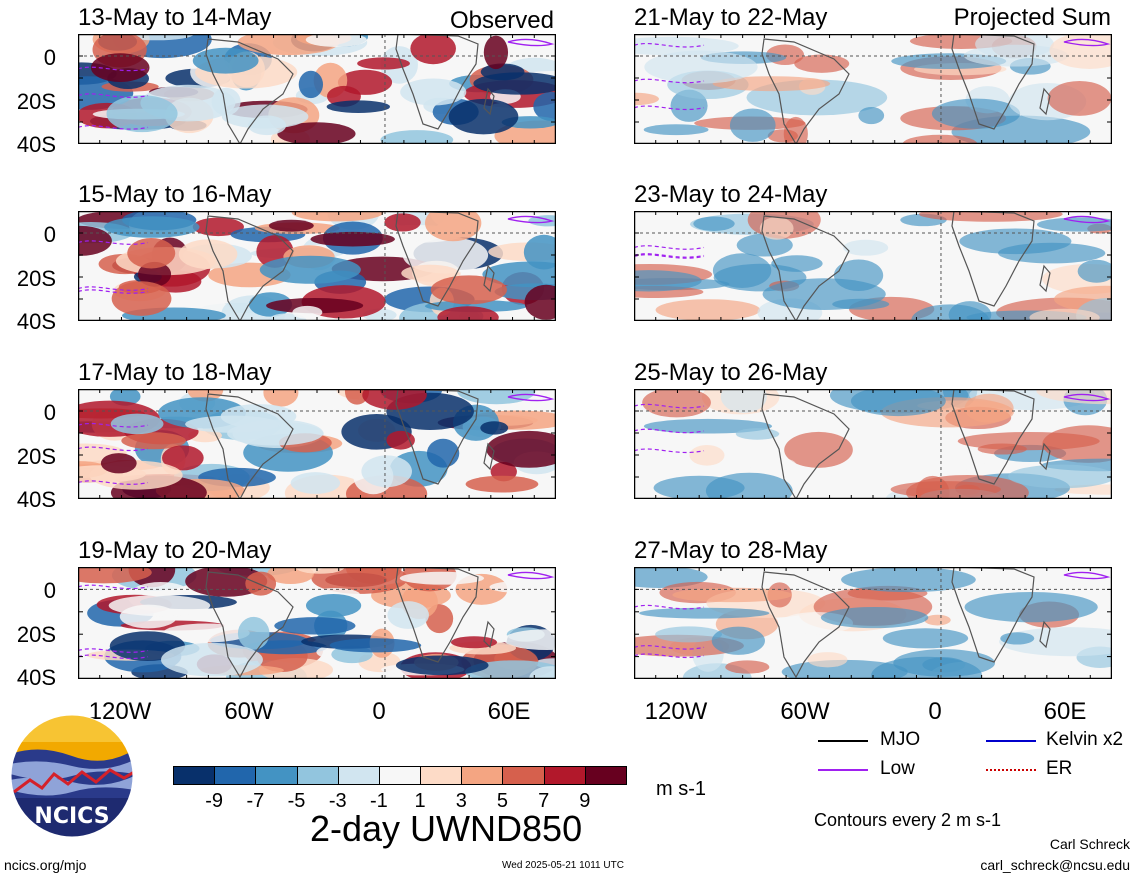  Describe the element at coordinates (296, 801) in the screenshot. I see `colorbar-tick-label: -5` at that location.